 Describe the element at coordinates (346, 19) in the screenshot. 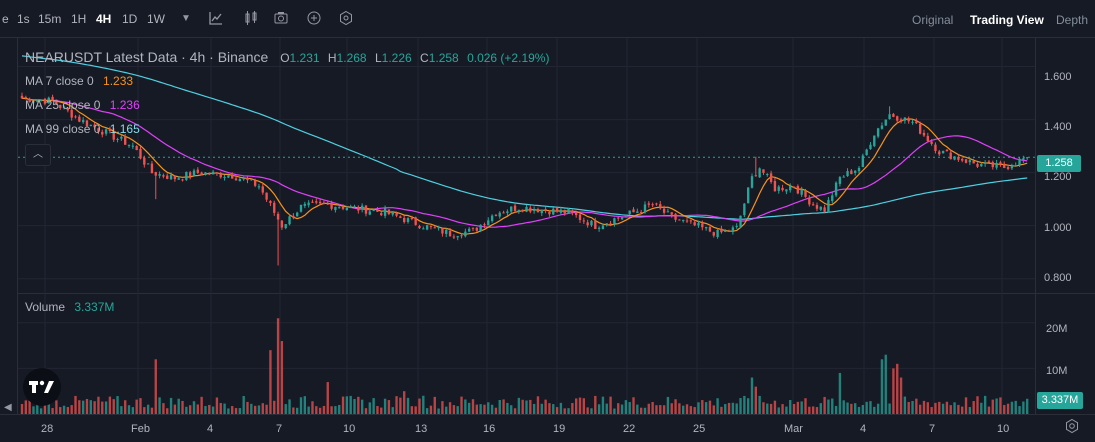

I see `settings-hex-icon` at that location.